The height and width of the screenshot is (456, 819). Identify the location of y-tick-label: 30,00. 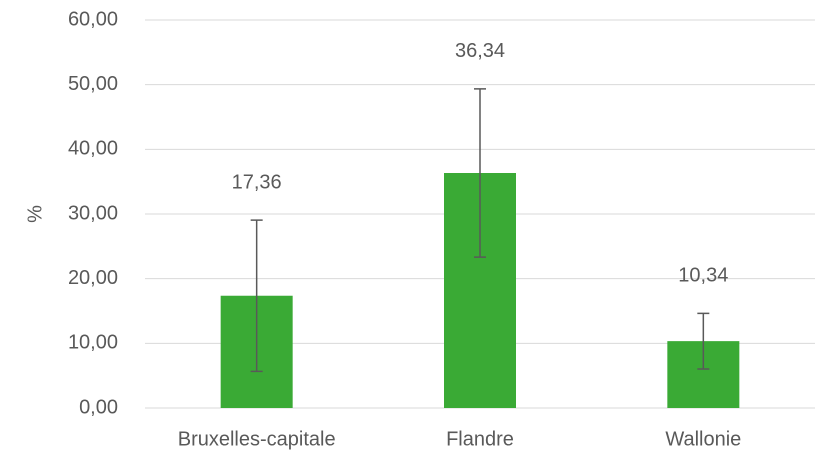
(93, 213).